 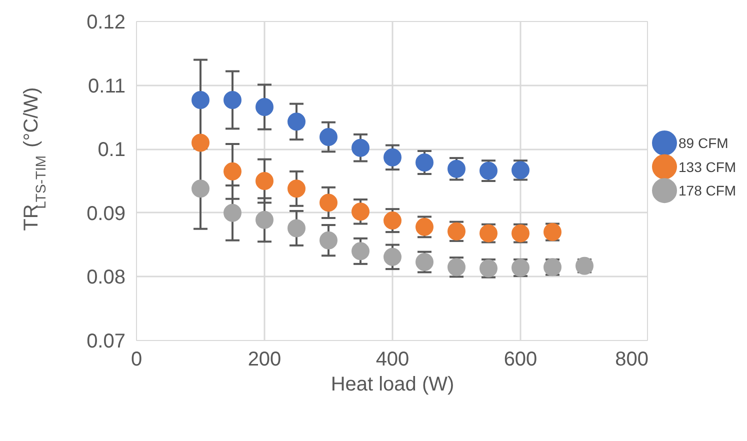 What do you see at coordinates (707, 166) in the screenshot?
I see `legend-label: 133 CFM` at bounding box center [707, 166].